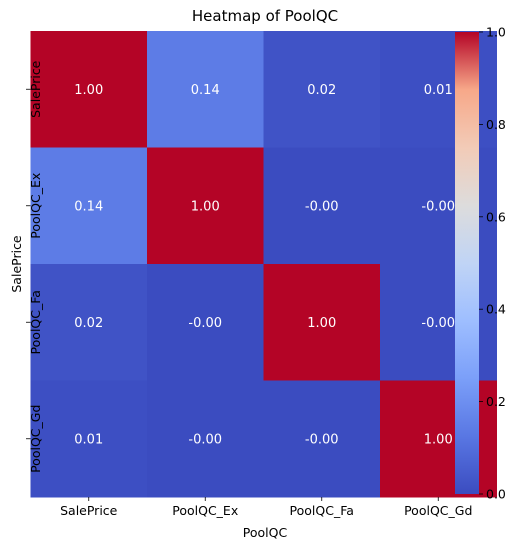  I want to click on colorbar-ticks: 0.0 0.2 0.4 0.6 0.8 1.0, so click(492, 263).